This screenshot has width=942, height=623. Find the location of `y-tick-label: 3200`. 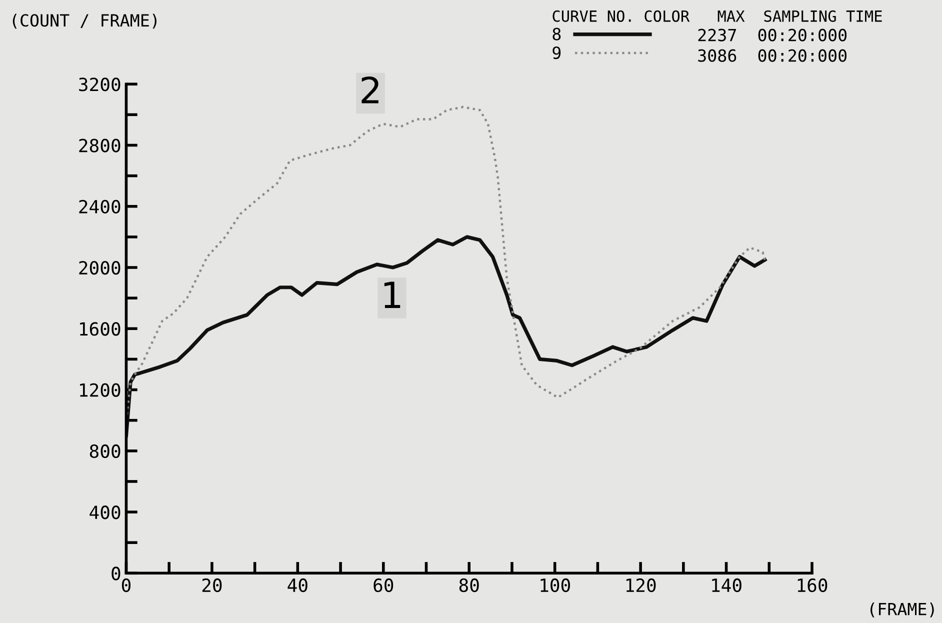

y-tick-label: 3200 is located at coordinates (99, 85).